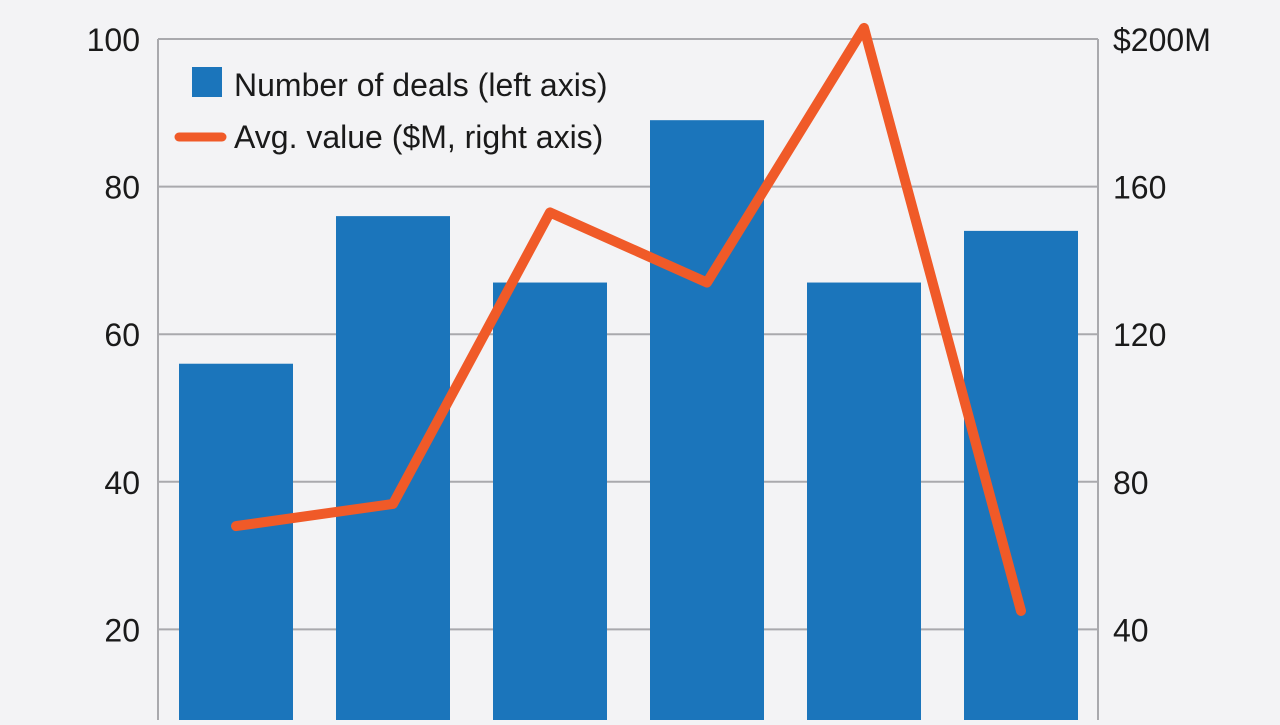 The height and width of the screenshot is (725, 1280). I want to click on right-tick-label: 40, so click(1131, 630).